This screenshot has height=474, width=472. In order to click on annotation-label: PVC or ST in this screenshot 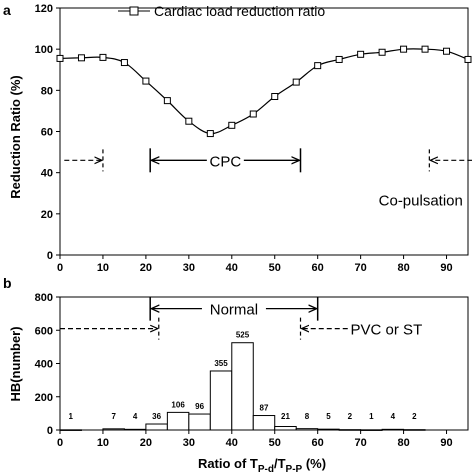, I will do `click(387, 330)`.